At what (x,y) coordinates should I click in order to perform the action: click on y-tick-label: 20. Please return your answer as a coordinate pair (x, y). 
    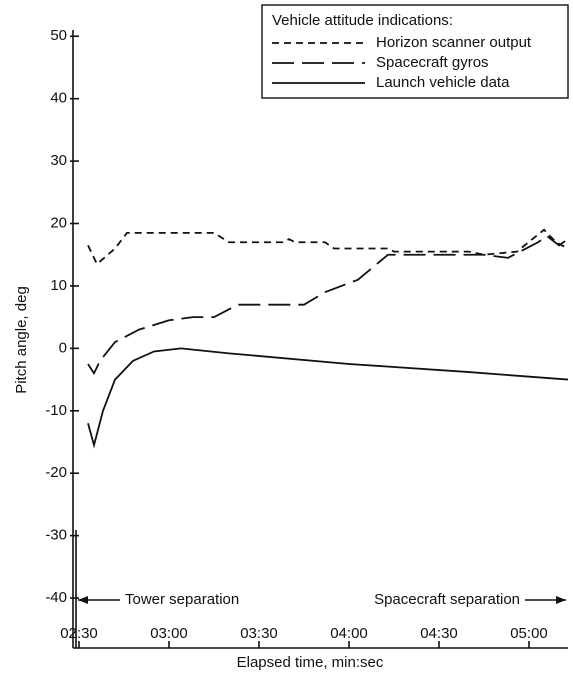
    Looking at the image, I should click on (58, 222).